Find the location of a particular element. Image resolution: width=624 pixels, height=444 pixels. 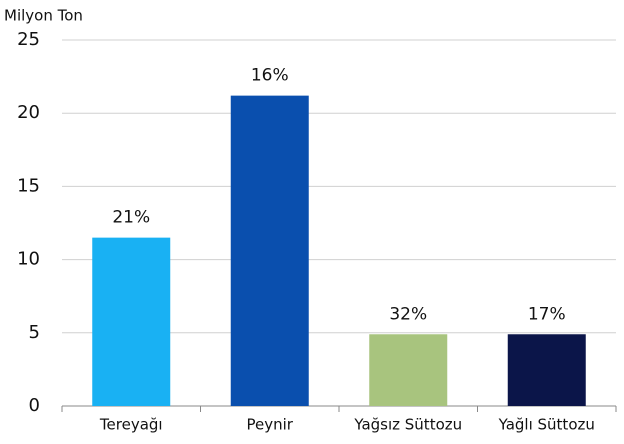

y-tick-label: 5 is located at coordinates (34, 332).